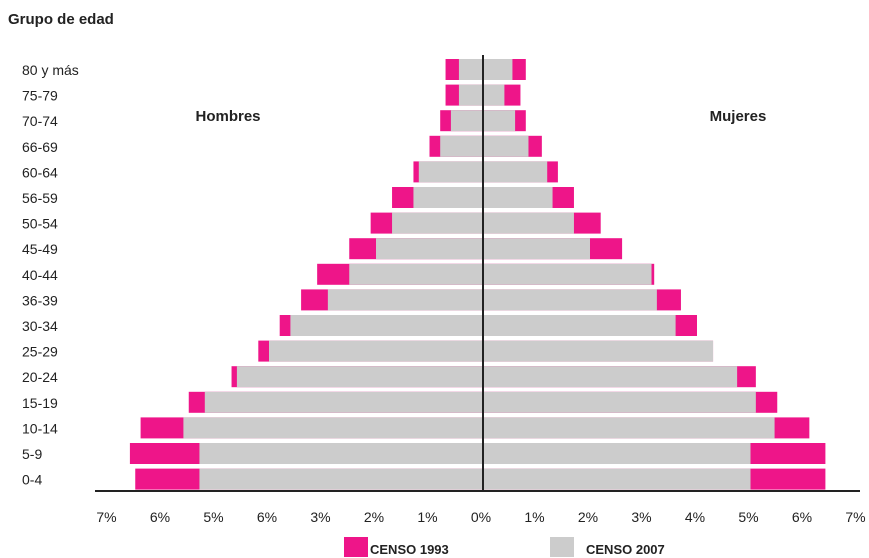  Describe the element at coordinates (695, 517) in the screenshot. I see `x-tick-label: 4%` at that location.